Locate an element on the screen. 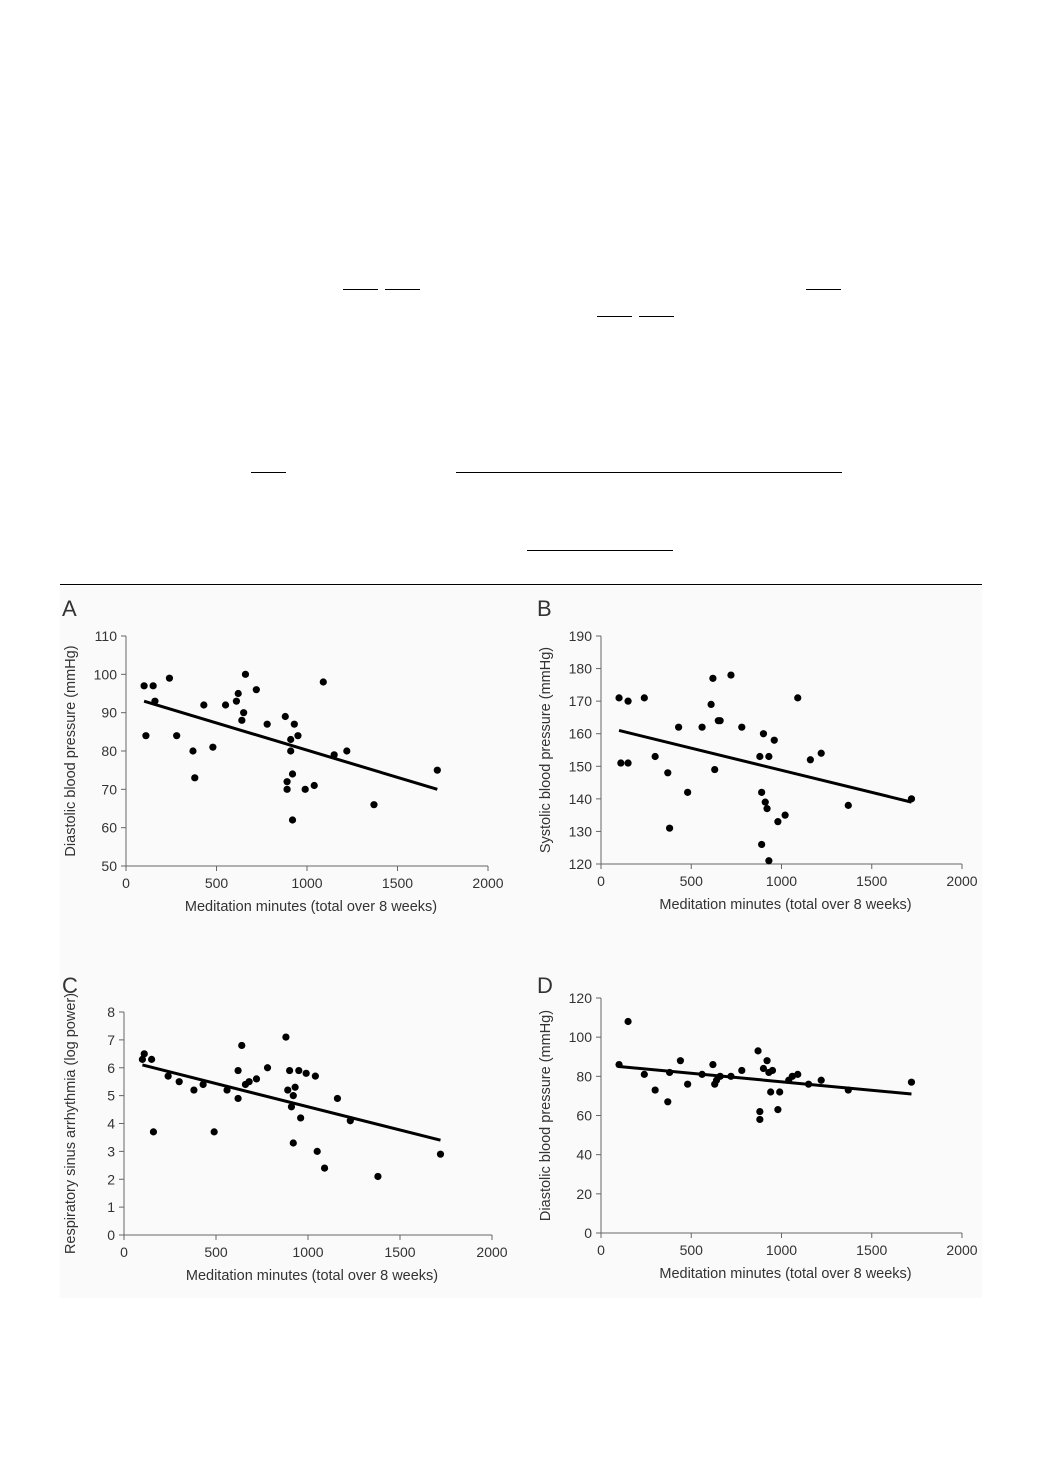 This screenshot has width=1040, height=1473. y-tick-label: 4 is located at coordinates (111, 1124).